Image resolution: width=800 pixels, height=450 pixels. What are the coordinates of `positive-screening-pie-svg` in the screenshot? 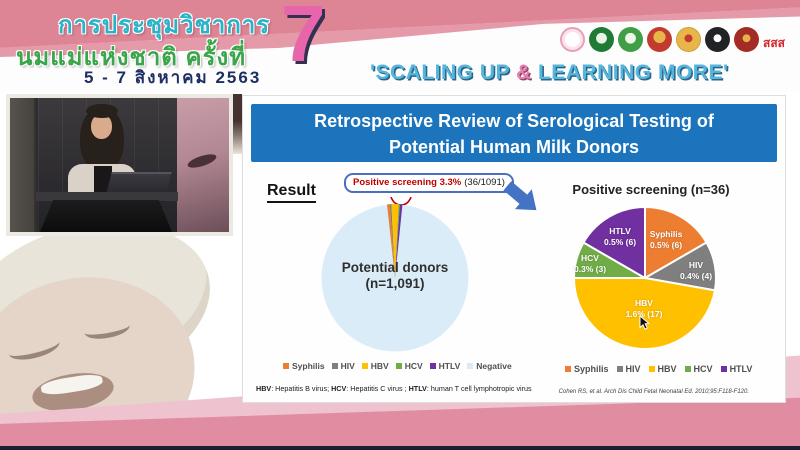 It's located at (645, 278).